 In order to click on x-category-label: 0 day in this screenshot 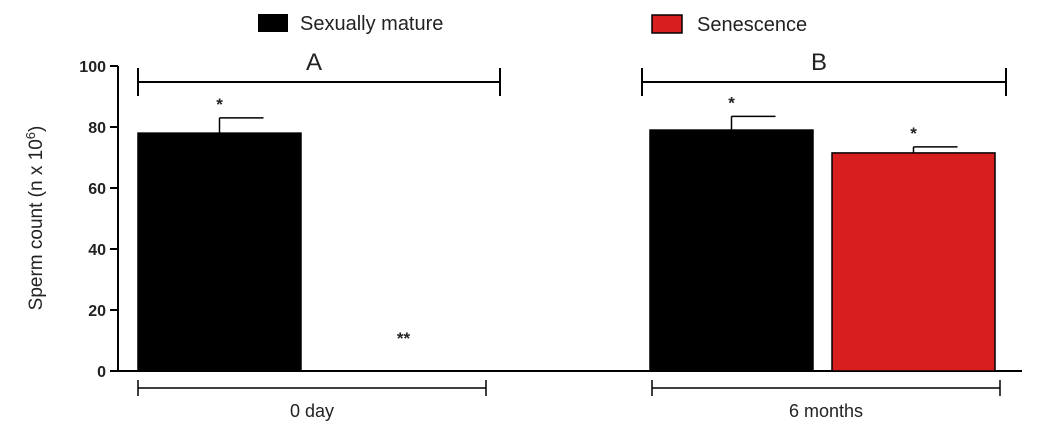, I will do `click(312, 411)`.